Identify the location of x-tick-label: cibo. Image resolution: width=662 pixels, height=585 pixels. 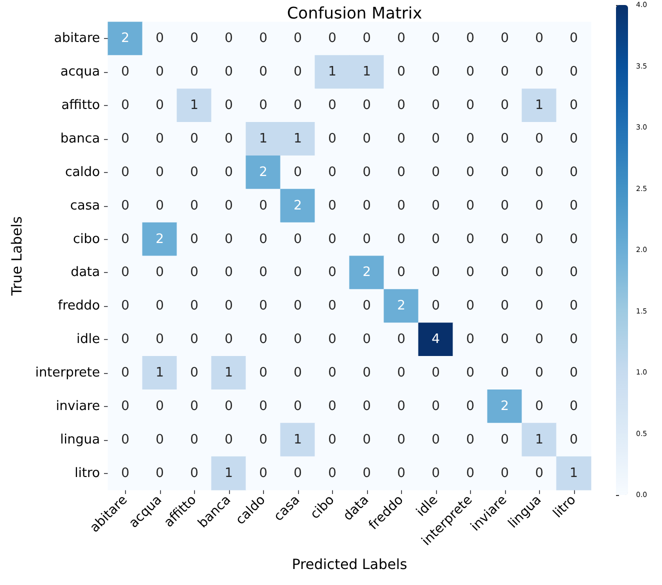
(323, 507).